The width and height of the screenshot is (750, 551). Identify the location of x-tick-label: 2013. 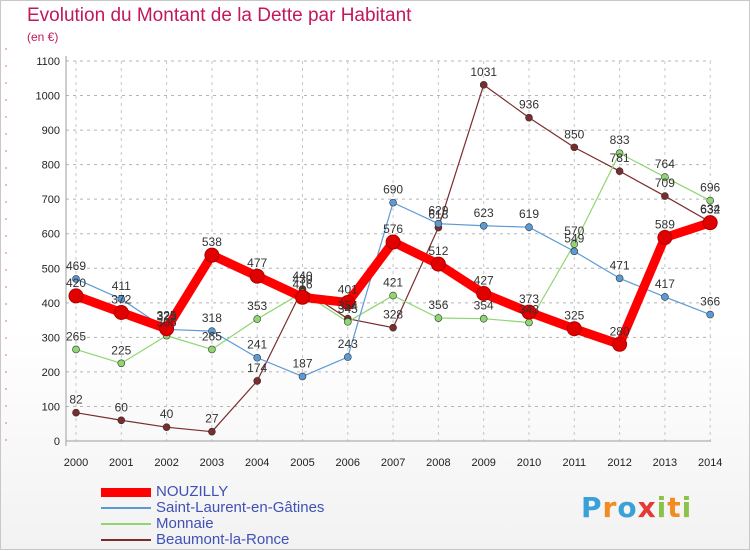
(665, 463).